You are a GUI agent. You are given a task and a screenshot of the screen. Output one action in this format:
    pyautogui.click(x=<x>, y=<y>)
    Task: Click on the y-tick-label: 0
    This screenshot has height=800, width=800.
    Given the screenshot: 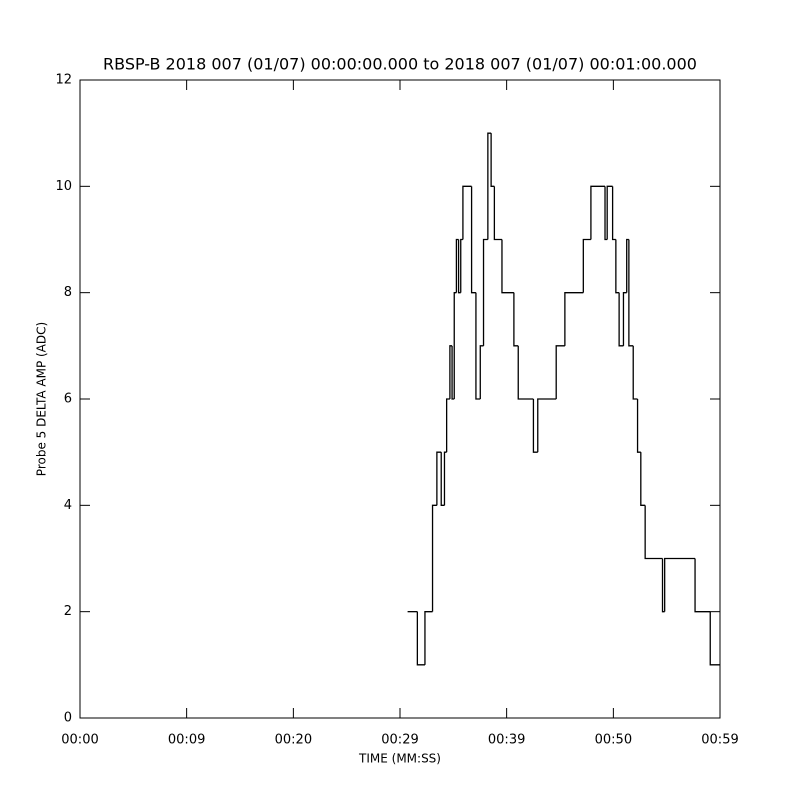 What is the action you would take?
    pyautogui.click(x=68, y=718)
    